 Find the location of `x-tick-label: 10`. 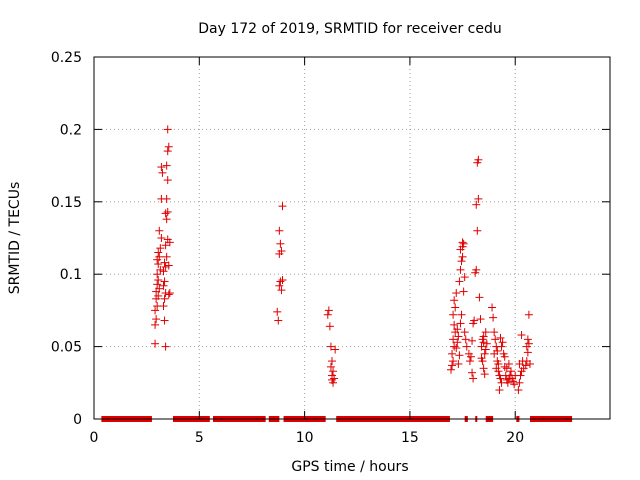

x-tick-label: 10 is located at coordinates (305, 438).